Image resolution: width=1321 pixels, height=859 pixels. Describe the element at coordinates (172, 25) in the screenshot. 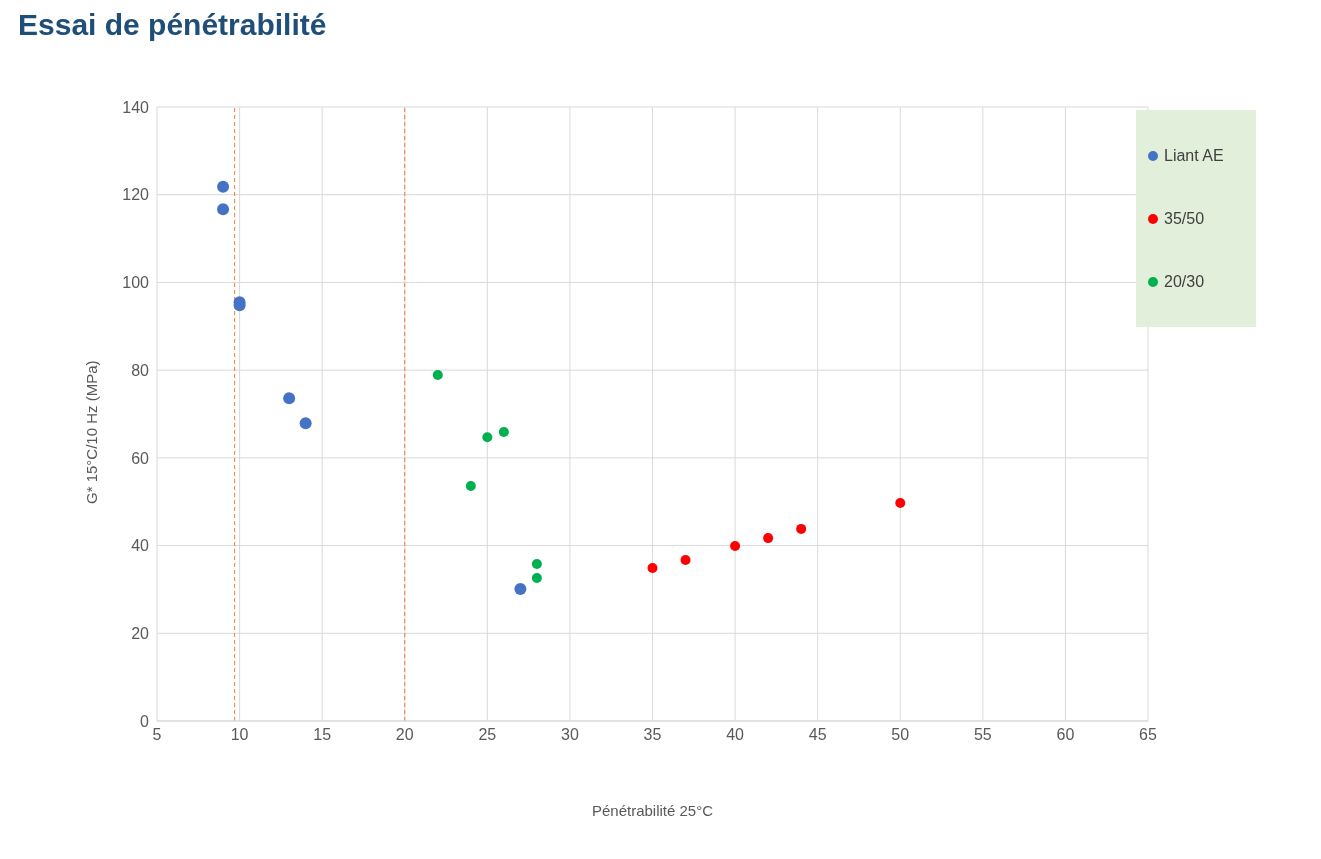

I see `chart-title: Essai de pénétrabilité` at that location.